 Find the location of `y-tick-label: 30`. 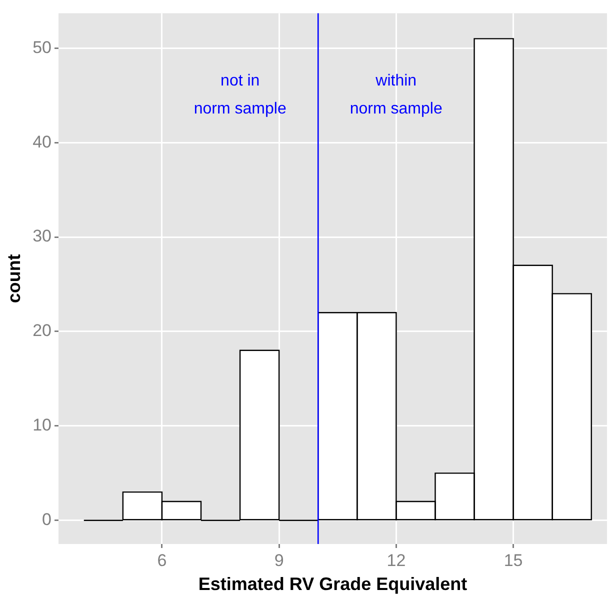

y-tick-label: 30 is located at coordinates (42, 236).